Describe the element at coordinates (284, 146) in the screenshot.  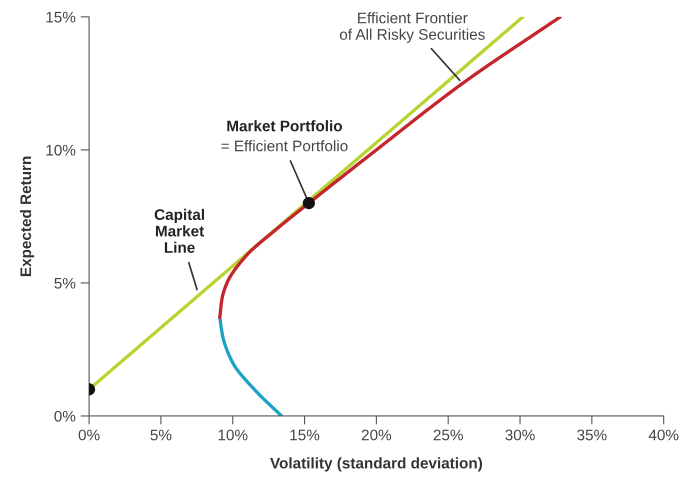
I see `annotation: = Efficient Portfolio` at that location.